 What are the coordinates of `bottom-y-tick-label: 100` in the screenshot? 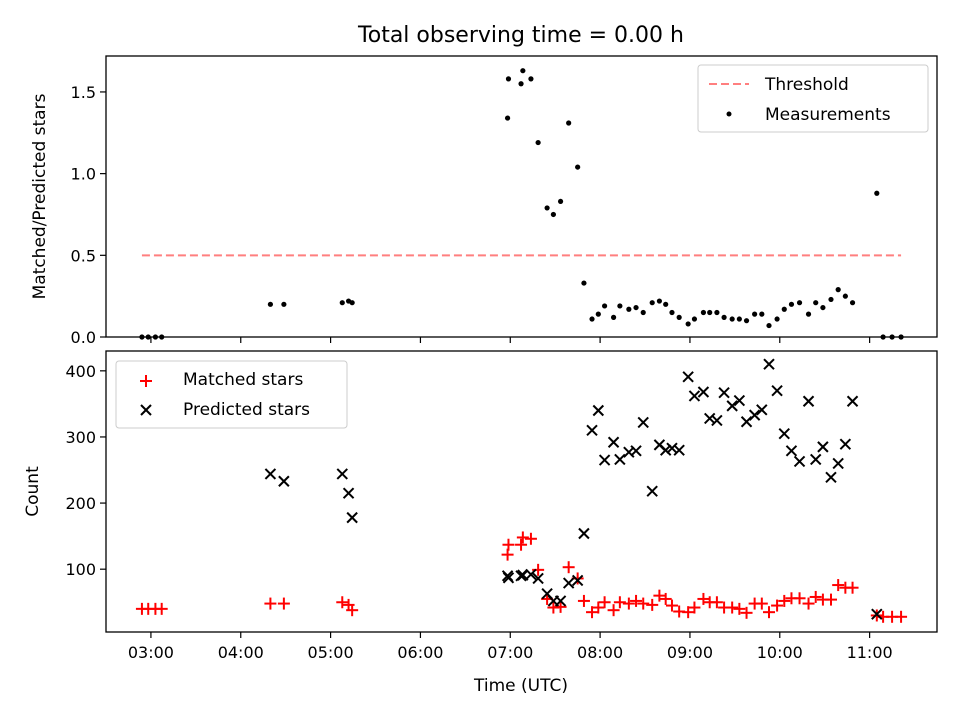 It's located at (80, 569).